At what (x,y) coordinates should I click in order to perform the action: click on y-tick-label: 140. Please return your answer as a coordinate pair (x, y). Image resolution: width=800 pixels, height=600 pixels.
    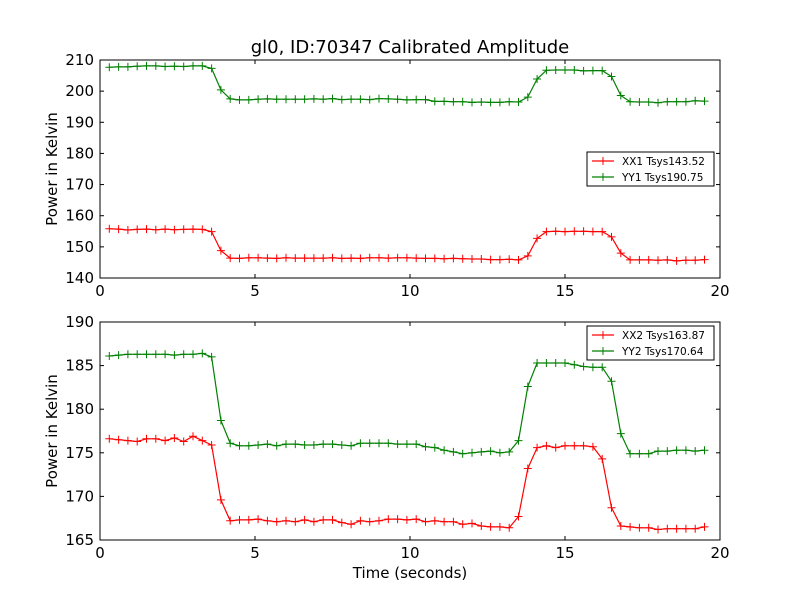
    Looking at the image, I should click on (79, 278).